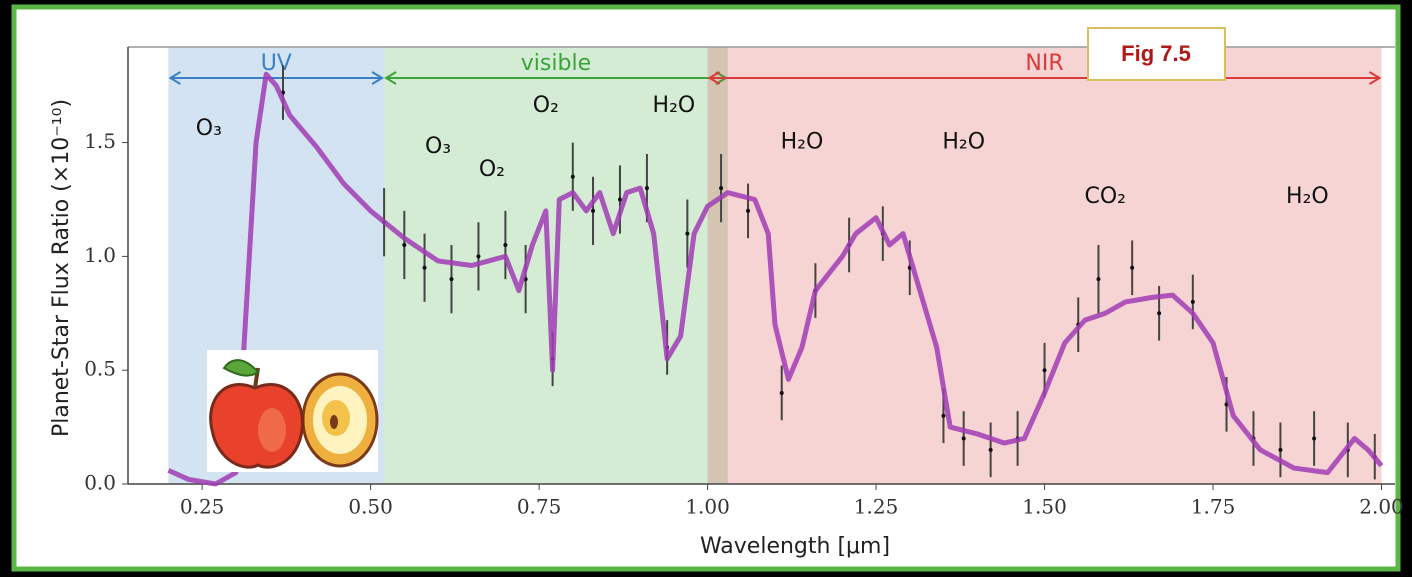 This screenshot has height=577, width=1412. I want to click on x-tick-label: 0.50, so click(370, 507).